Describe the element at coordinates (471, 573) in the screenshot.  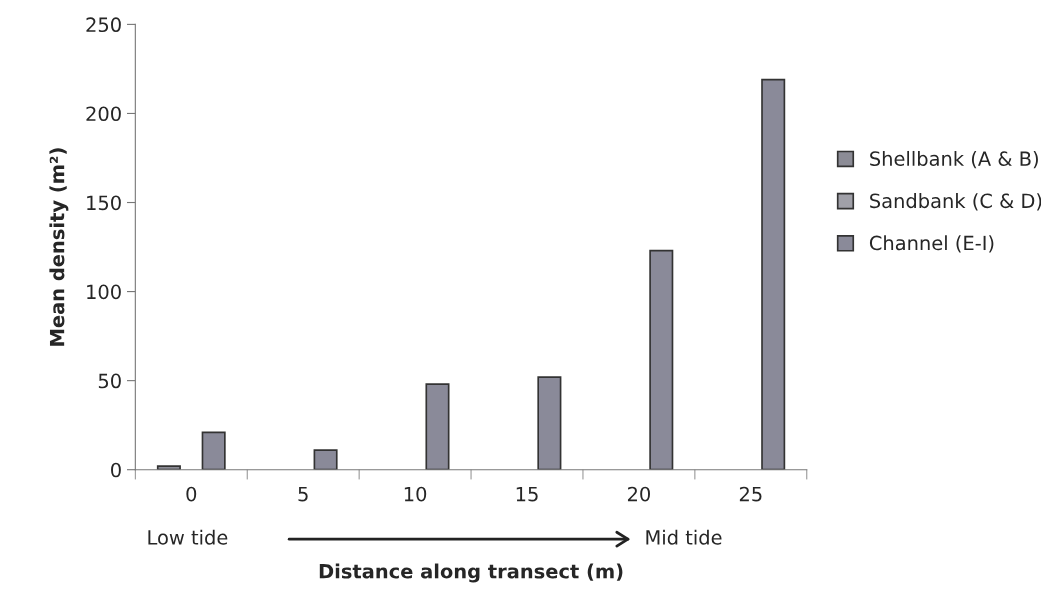
I see `x-axis-title: Distance along transect (m)` at that location.